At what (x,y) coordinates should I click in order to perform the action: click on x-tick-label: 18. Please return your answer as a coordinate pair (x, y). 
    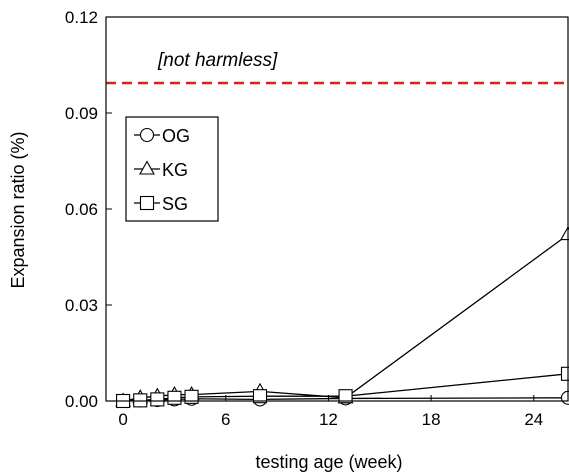
    Looking at the image, I should click on (431, 419).